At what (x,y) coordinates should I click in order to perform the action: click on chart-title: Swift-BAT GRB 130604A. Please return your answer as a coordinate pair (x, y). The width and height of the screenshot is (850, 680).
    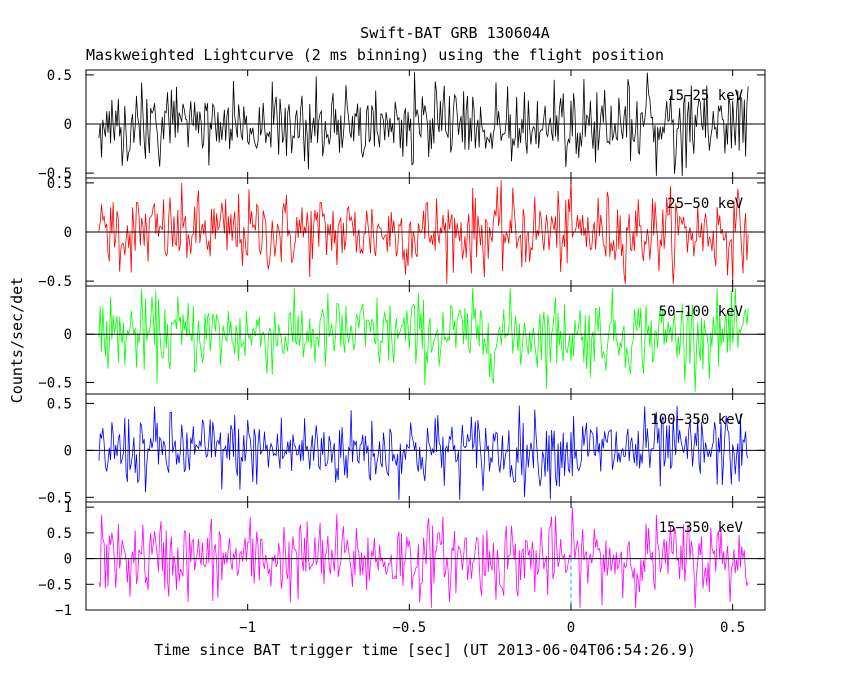
    Looking at the image, I should click on (455, 33).